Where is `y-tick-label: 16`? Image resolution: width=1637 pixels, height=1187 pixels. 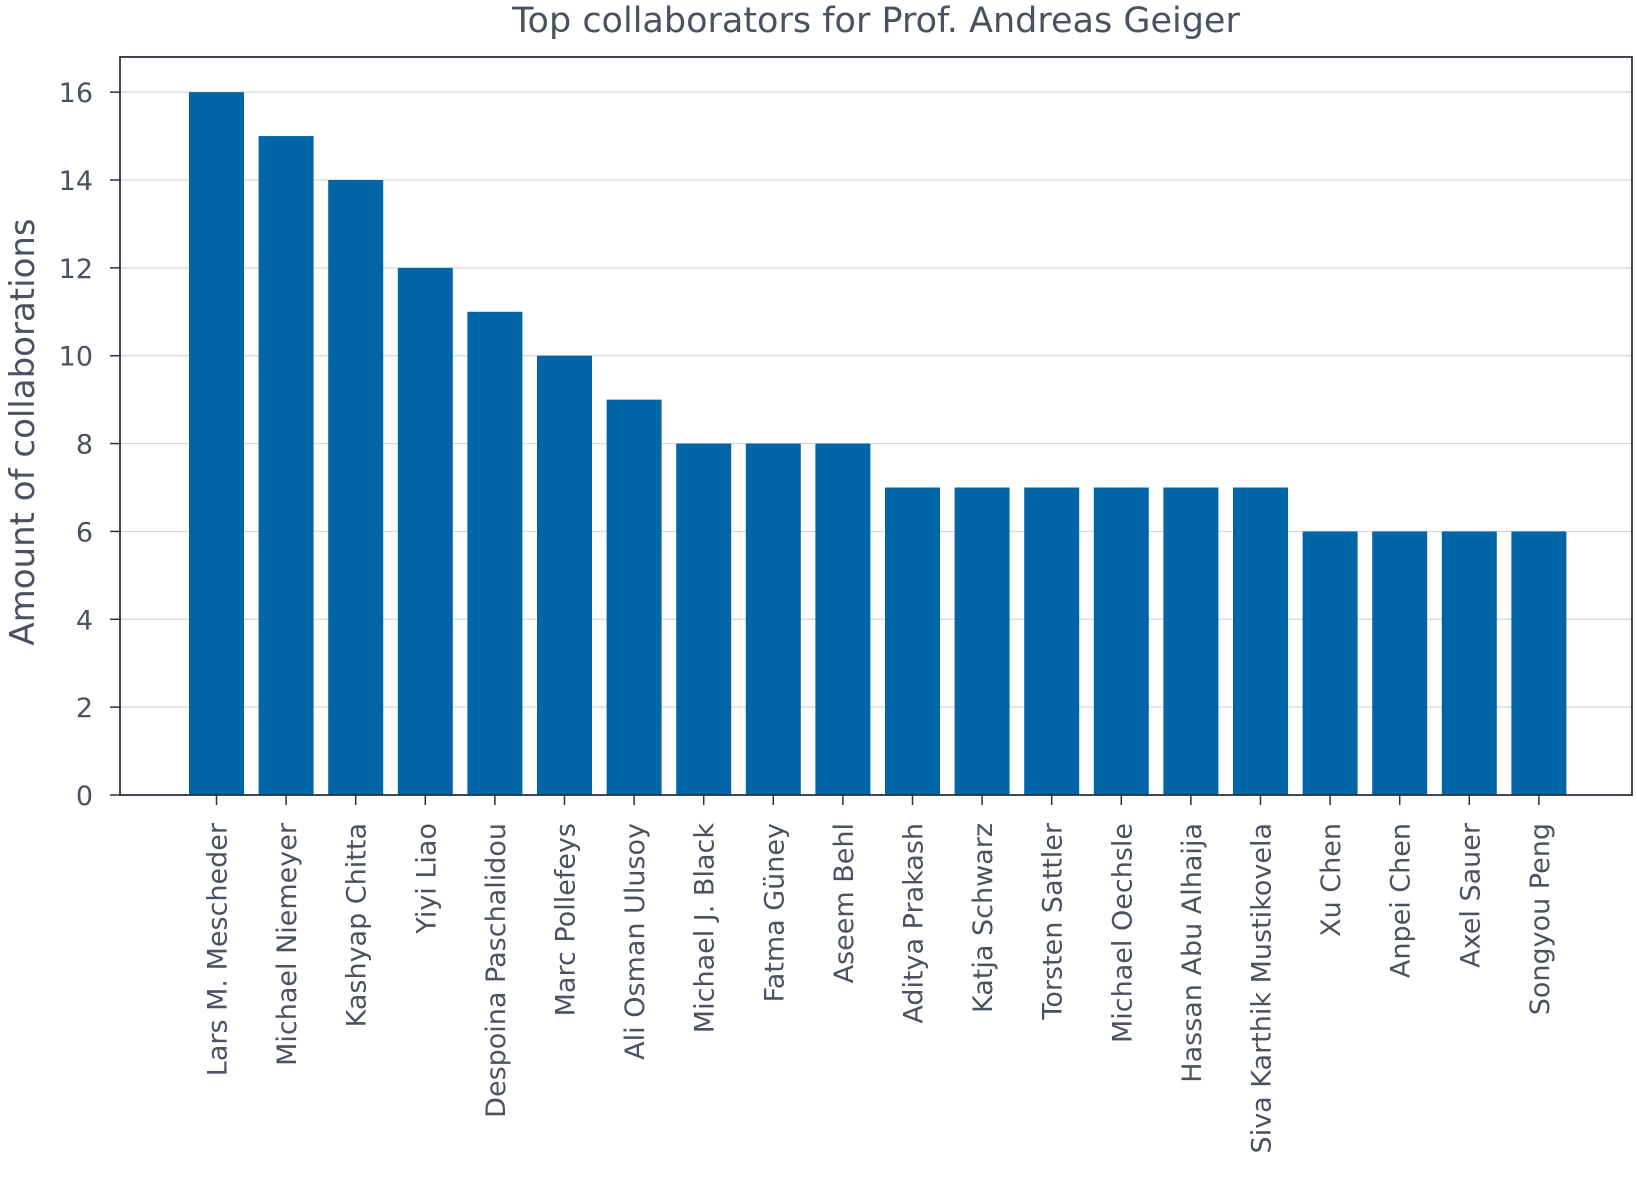
y-tick-label: 16 is located at coordinates (76, 93).